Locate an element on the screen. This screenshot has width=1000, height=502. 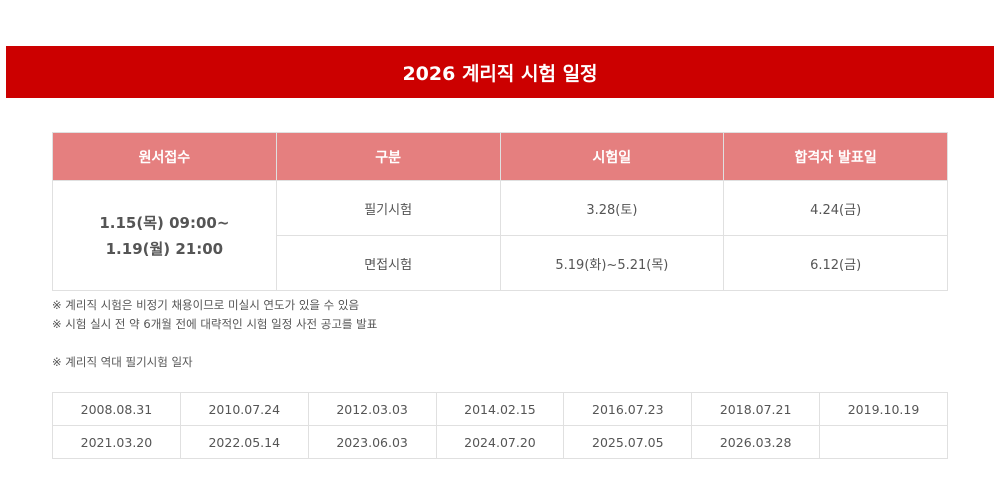
application-start: 1.15(목) 09:00~ is located at coordinates (164, 222).